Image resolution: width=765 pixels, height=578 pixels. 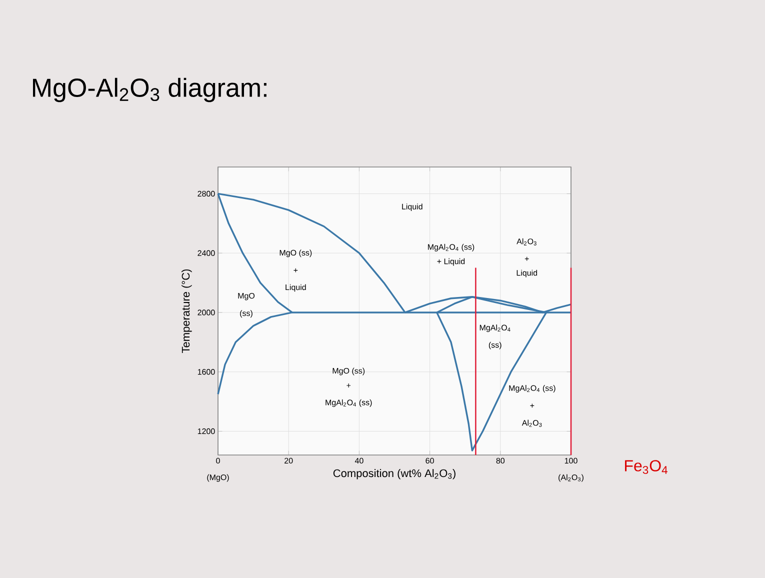 I want to click on x-tick-label: 40, so click(x=359, y=461).